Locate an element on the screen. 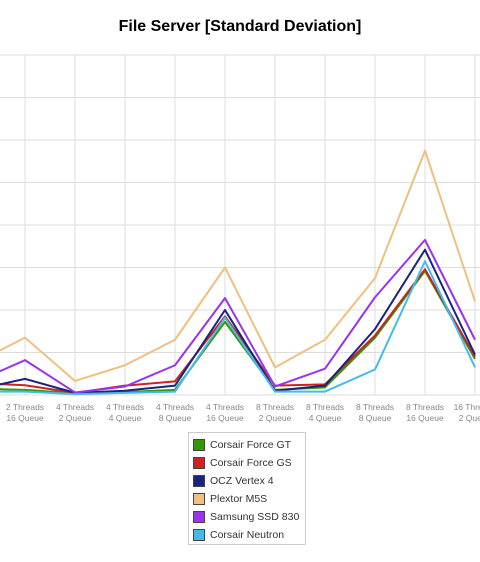  legend-item: Corsair Force GT is located at coordinates (247, 445).